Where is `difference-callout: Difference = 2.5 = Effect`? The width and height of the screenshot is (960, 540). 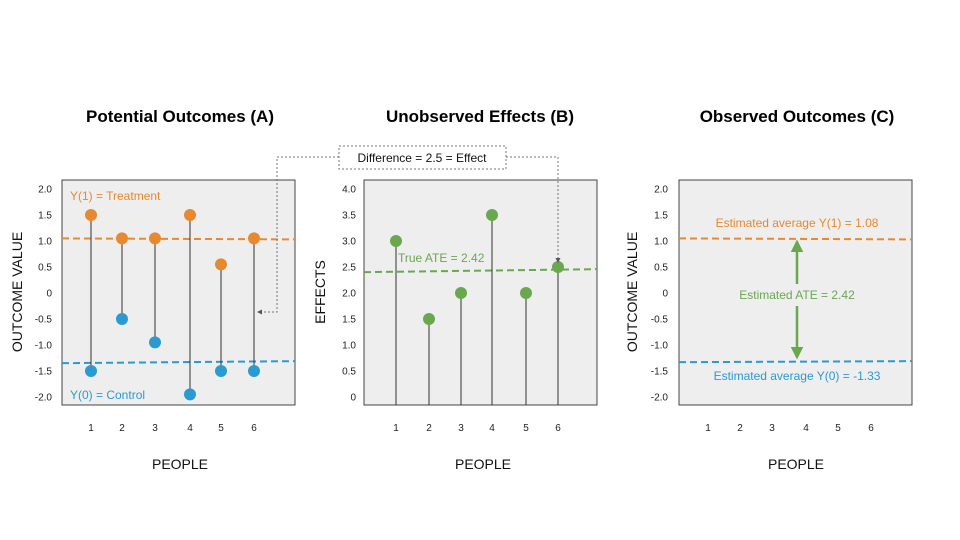 difference-callout: Difference = 2.5 = Effect is located at coordinates (409, 230).